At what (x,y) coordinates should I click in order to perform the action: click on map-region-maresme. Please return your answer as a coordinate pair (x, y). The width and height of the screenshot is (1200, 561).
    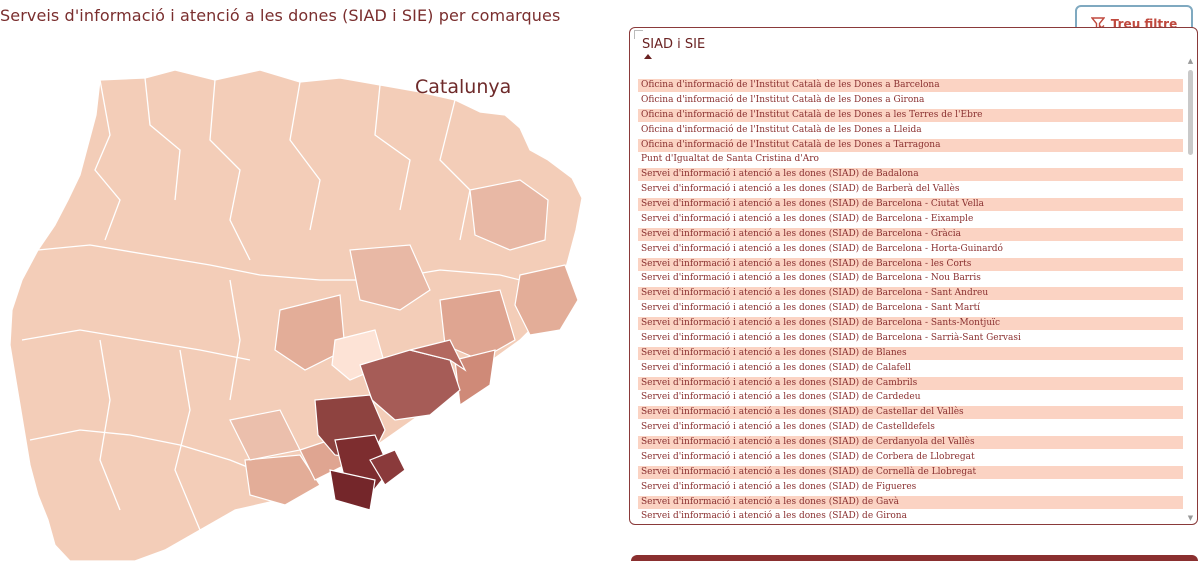
    Looking at the image, I should click on (475, 378).